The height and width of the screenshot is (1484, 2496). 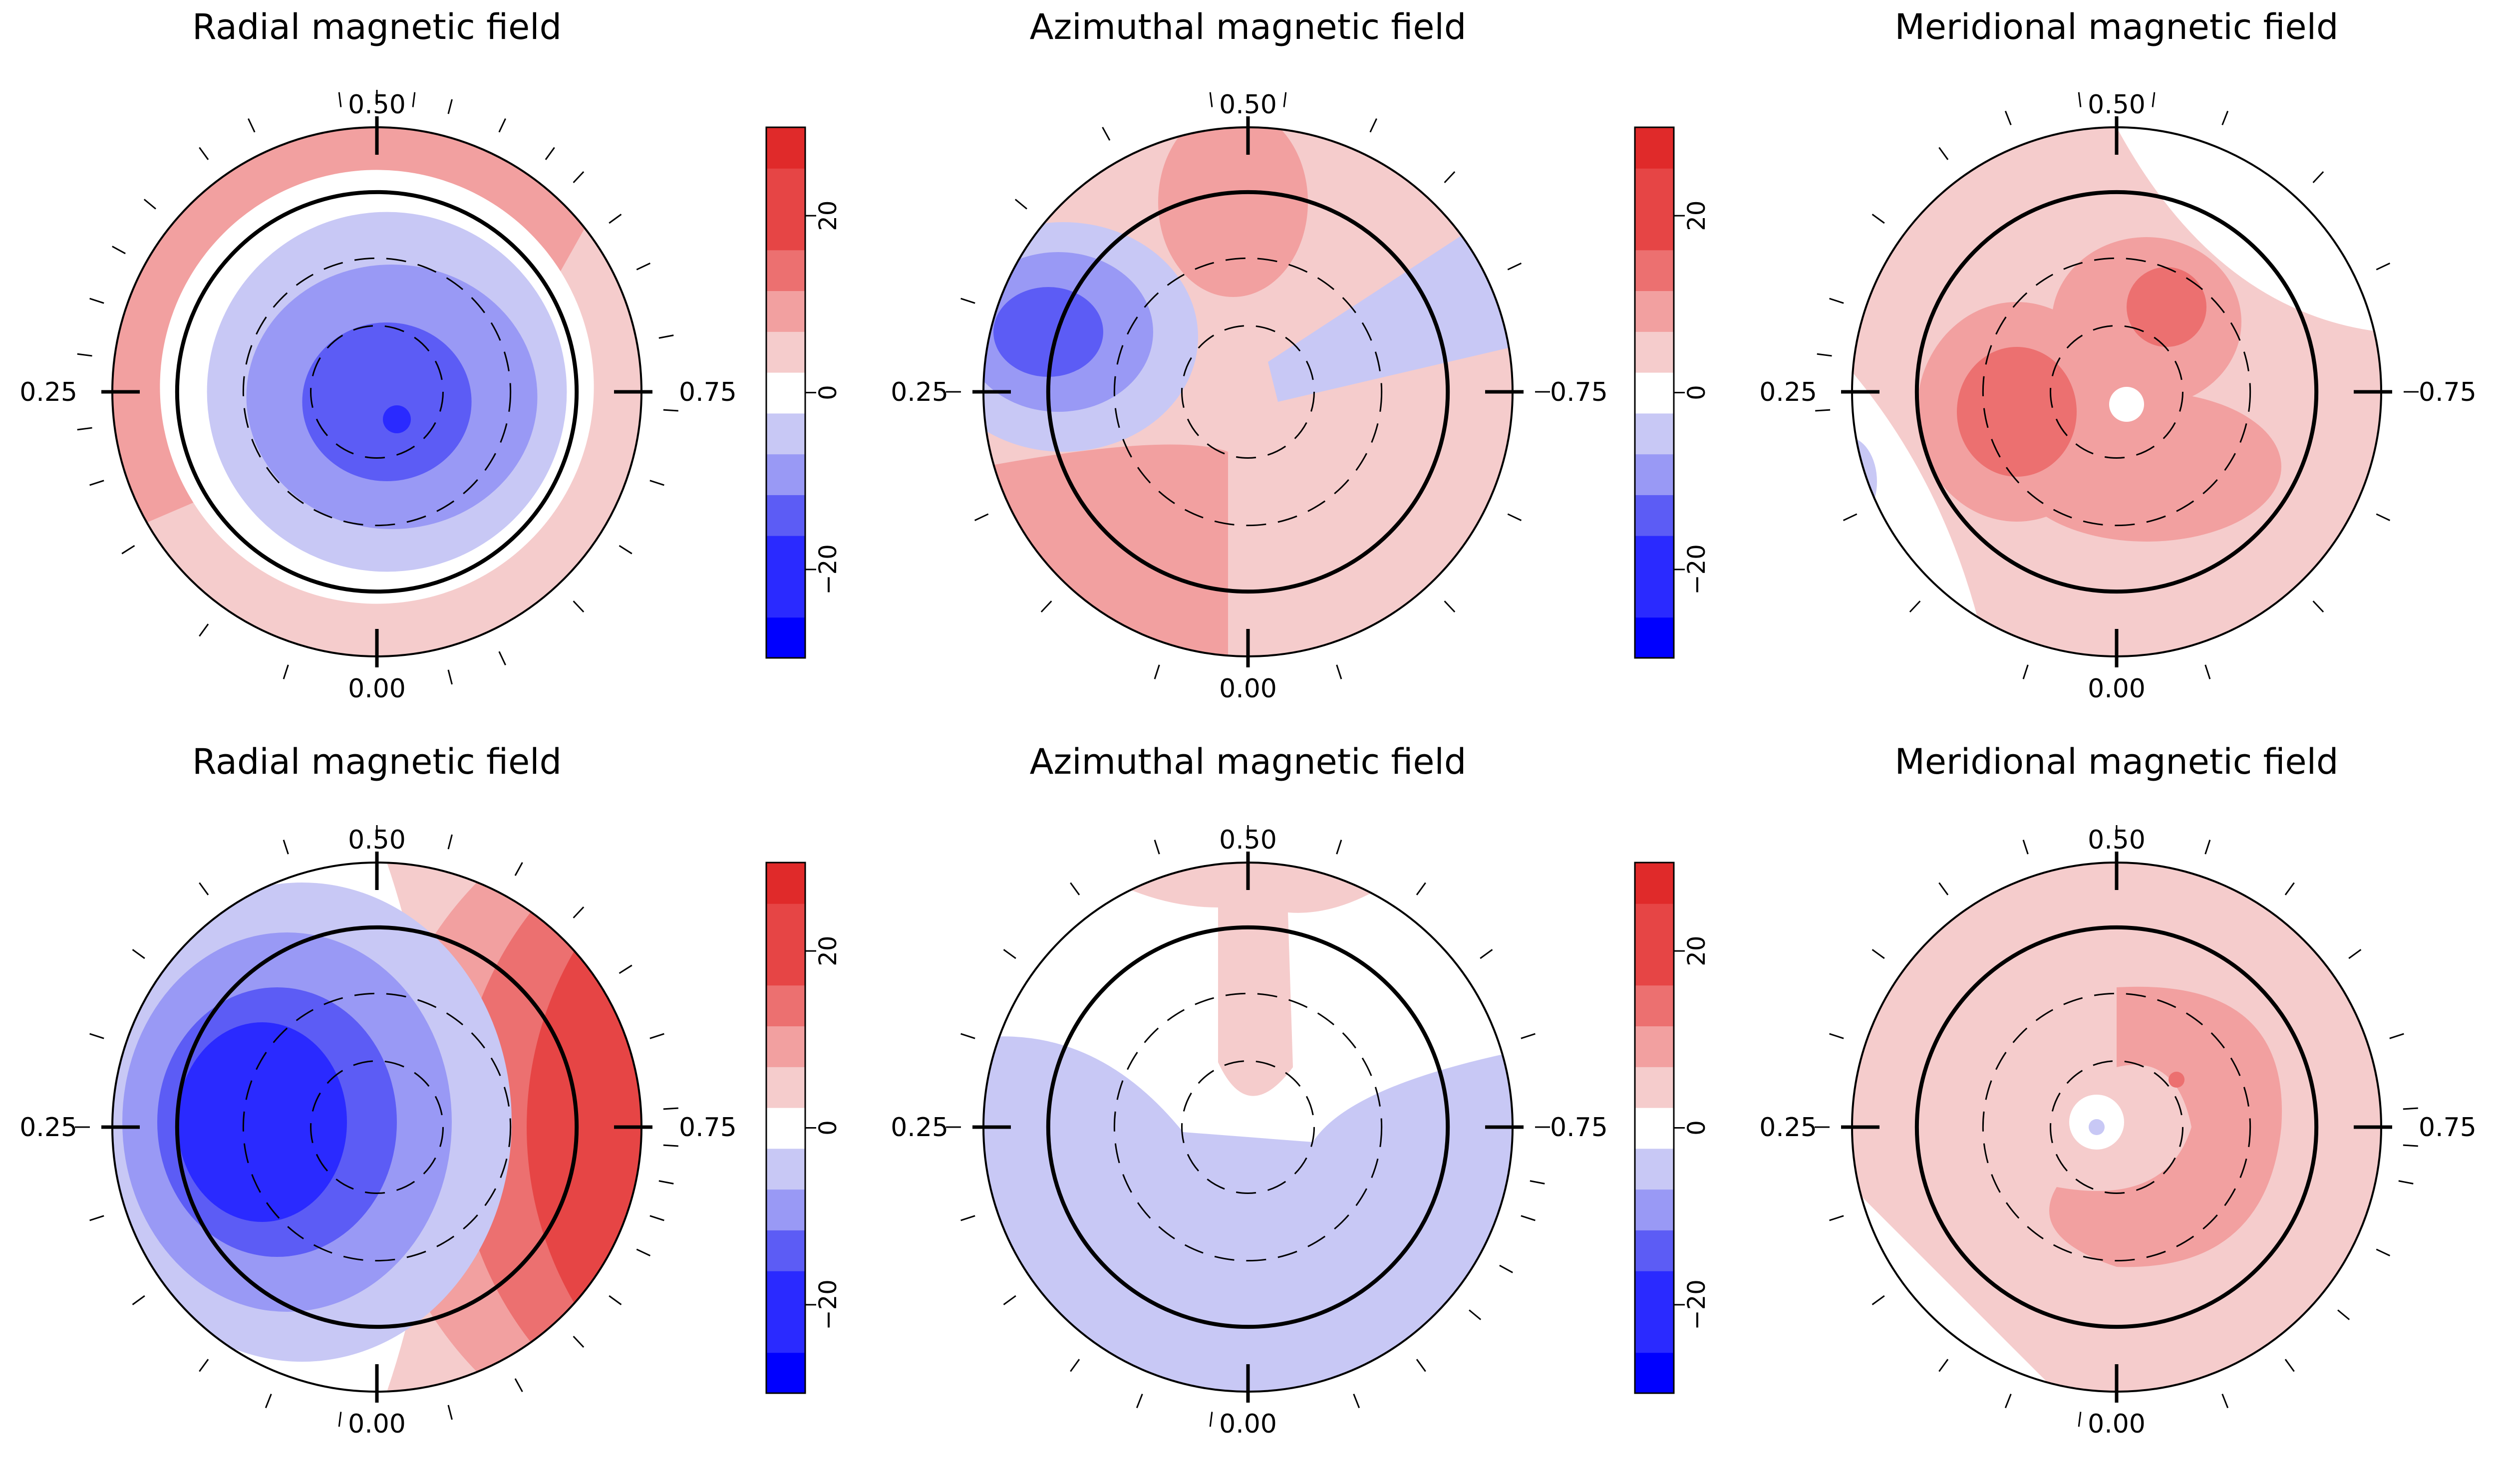 What do you see at coordinates (2117, 840) in the screenshot?
I see `phase-label-top: 0.50` at bounding box center [2117, 840].